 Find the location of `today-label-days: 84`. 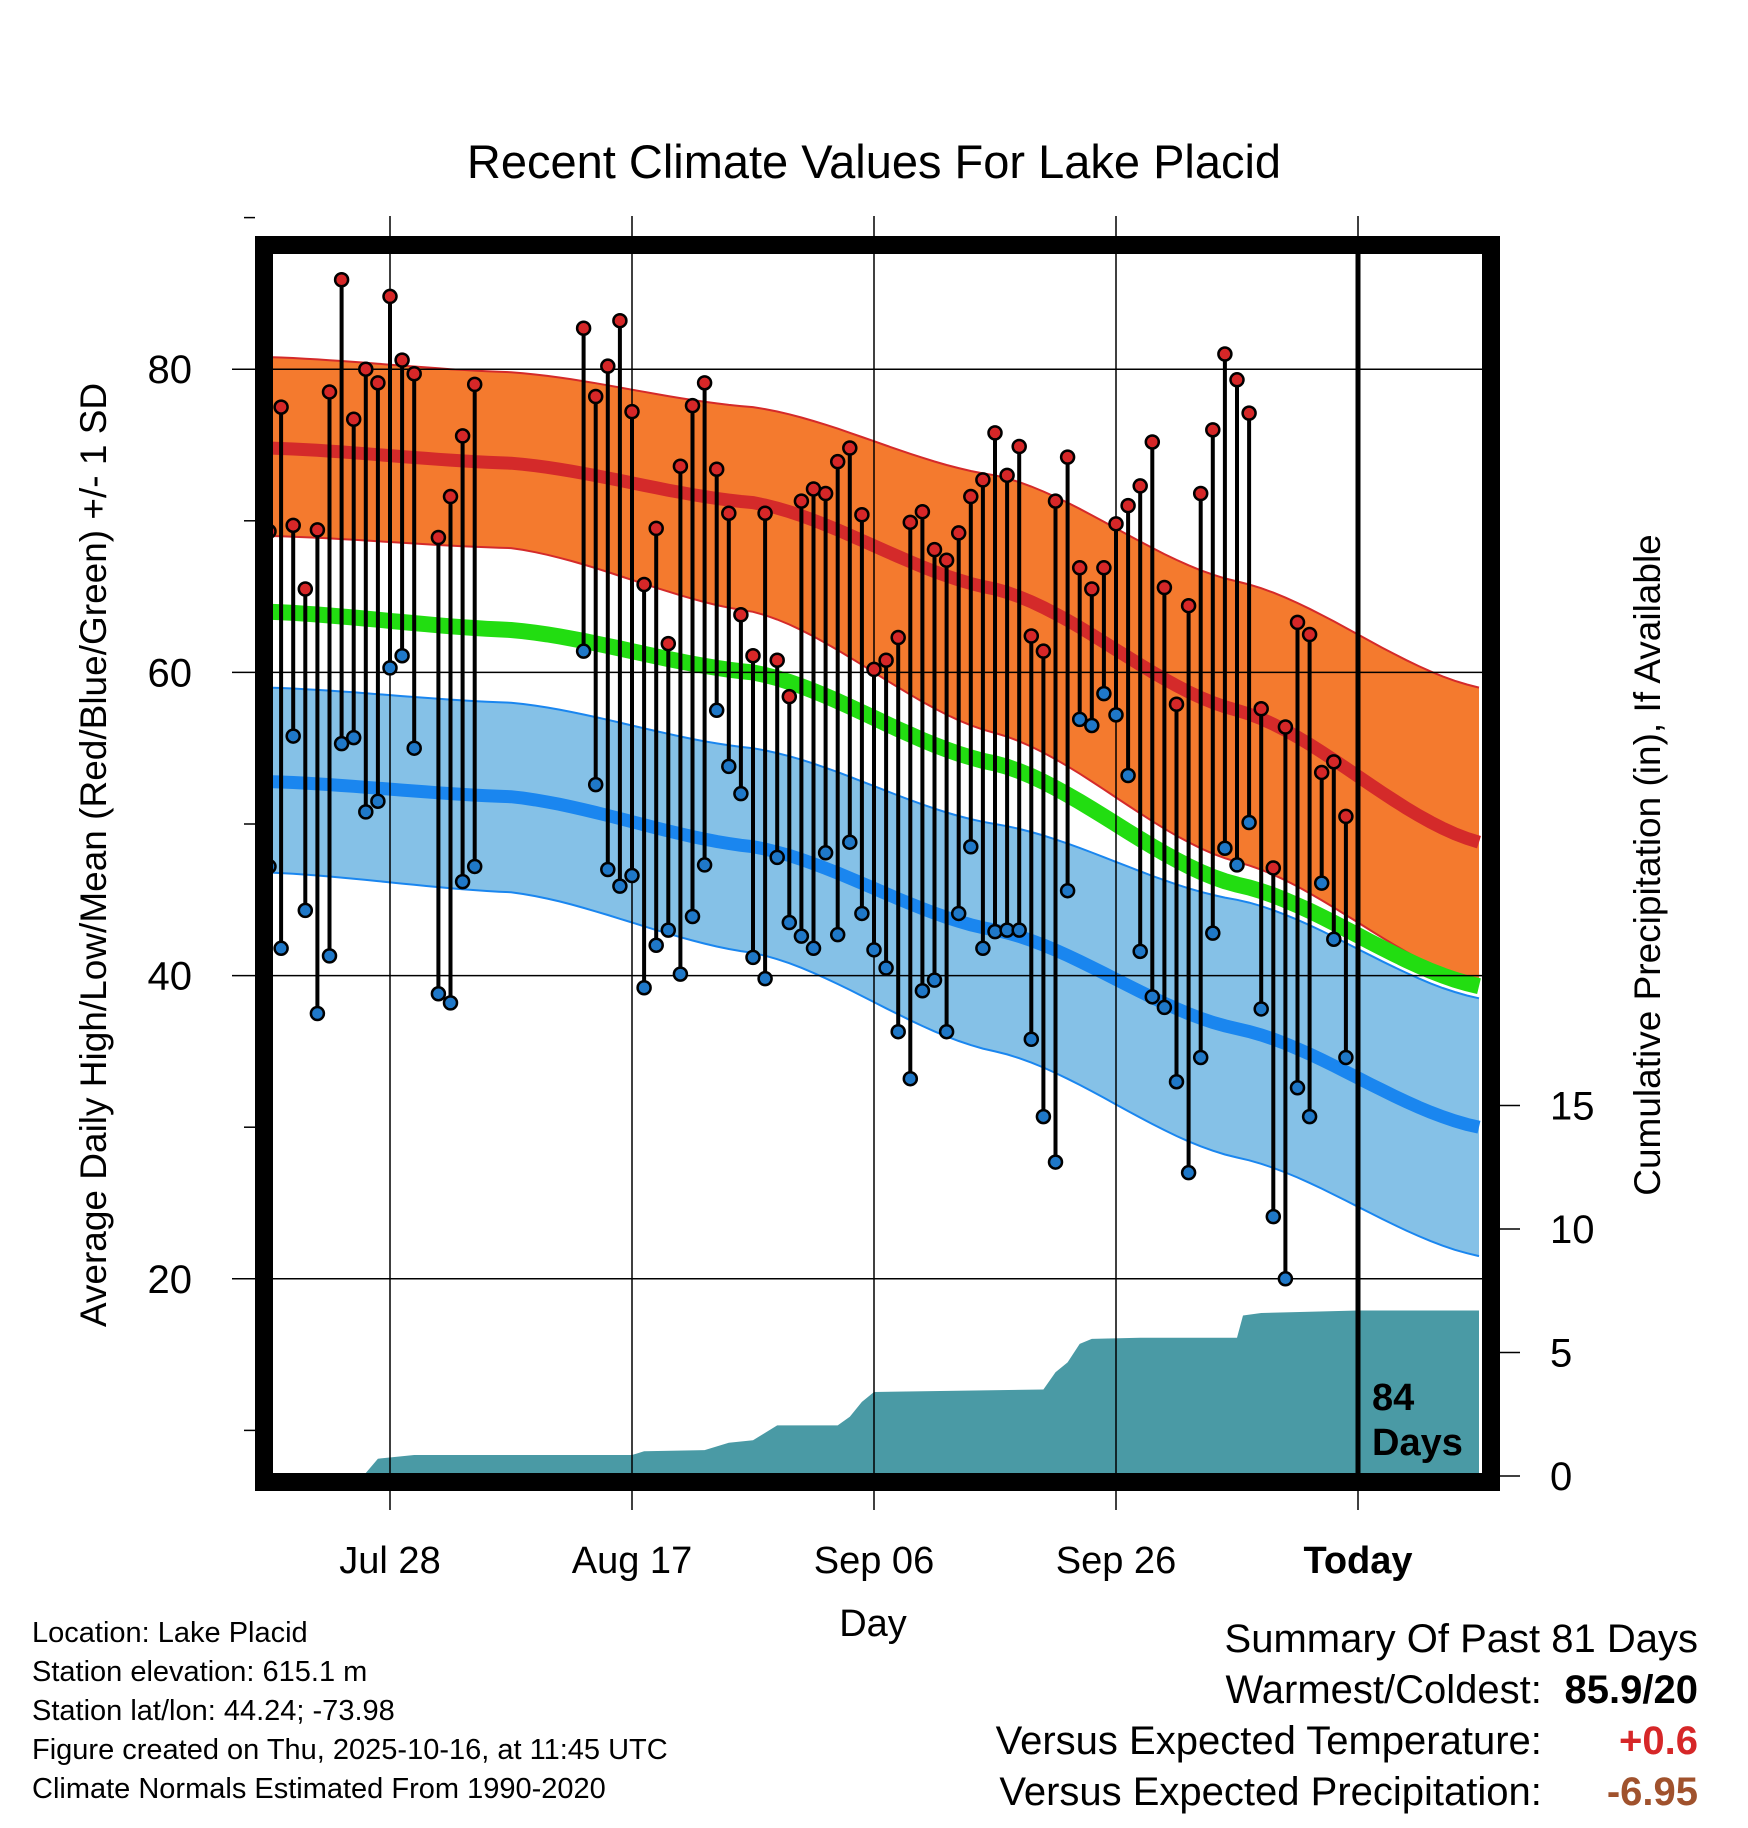

today-label-days: 84 is located at coordinates (1393, 1398).